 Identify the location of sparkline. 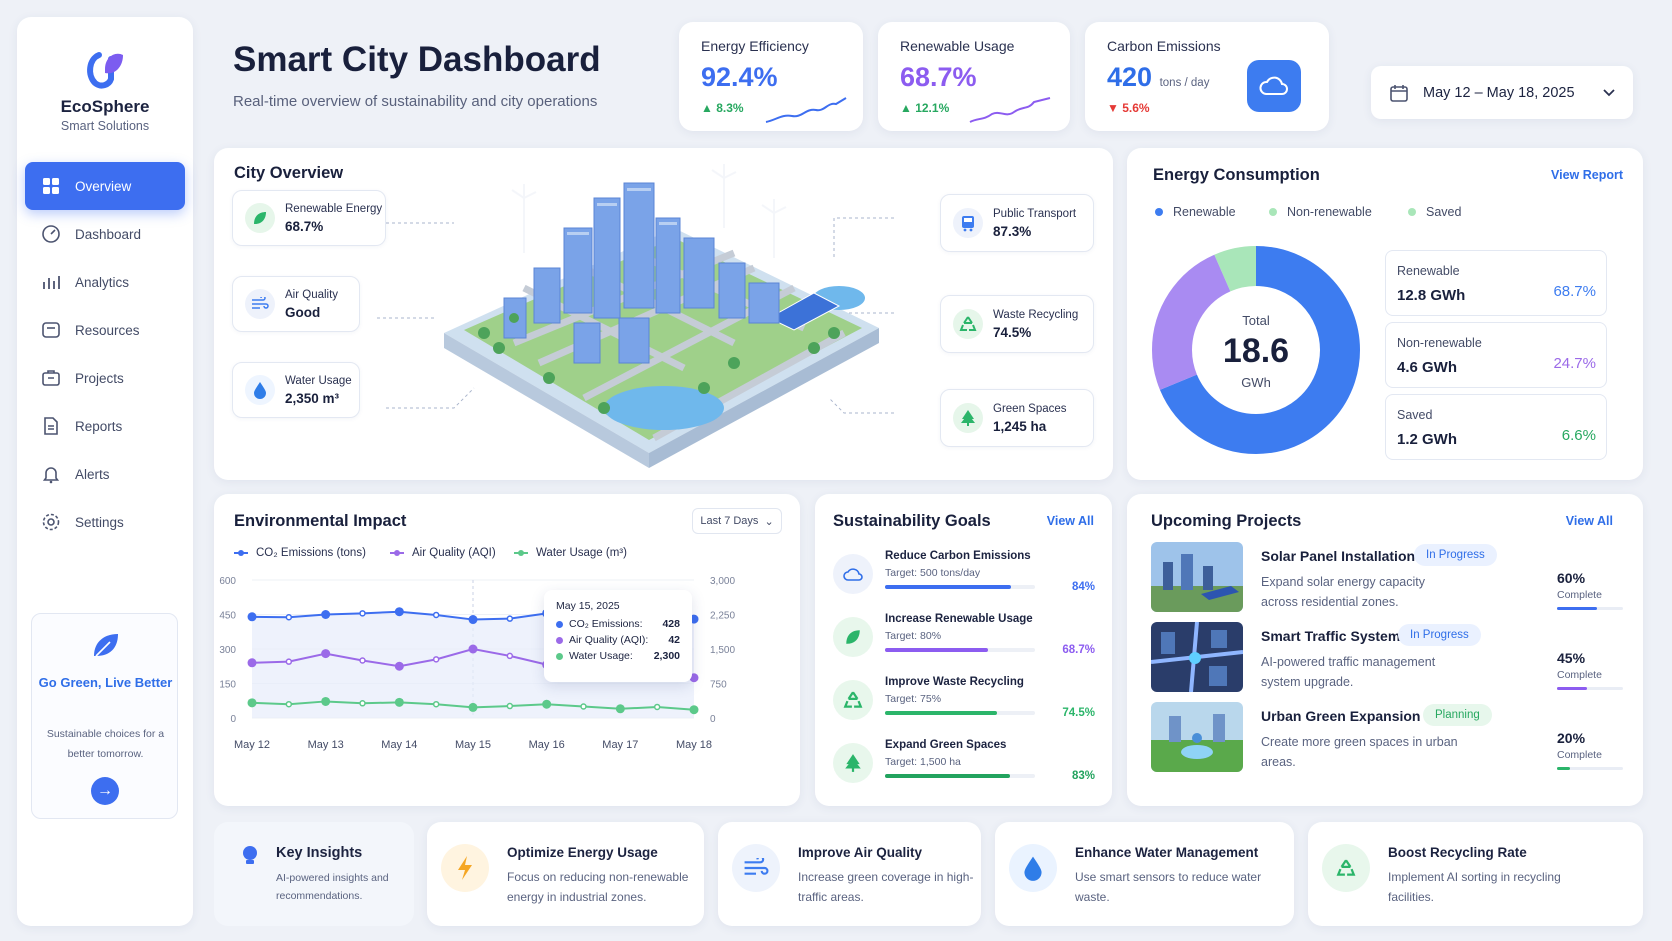
(1010, 110).